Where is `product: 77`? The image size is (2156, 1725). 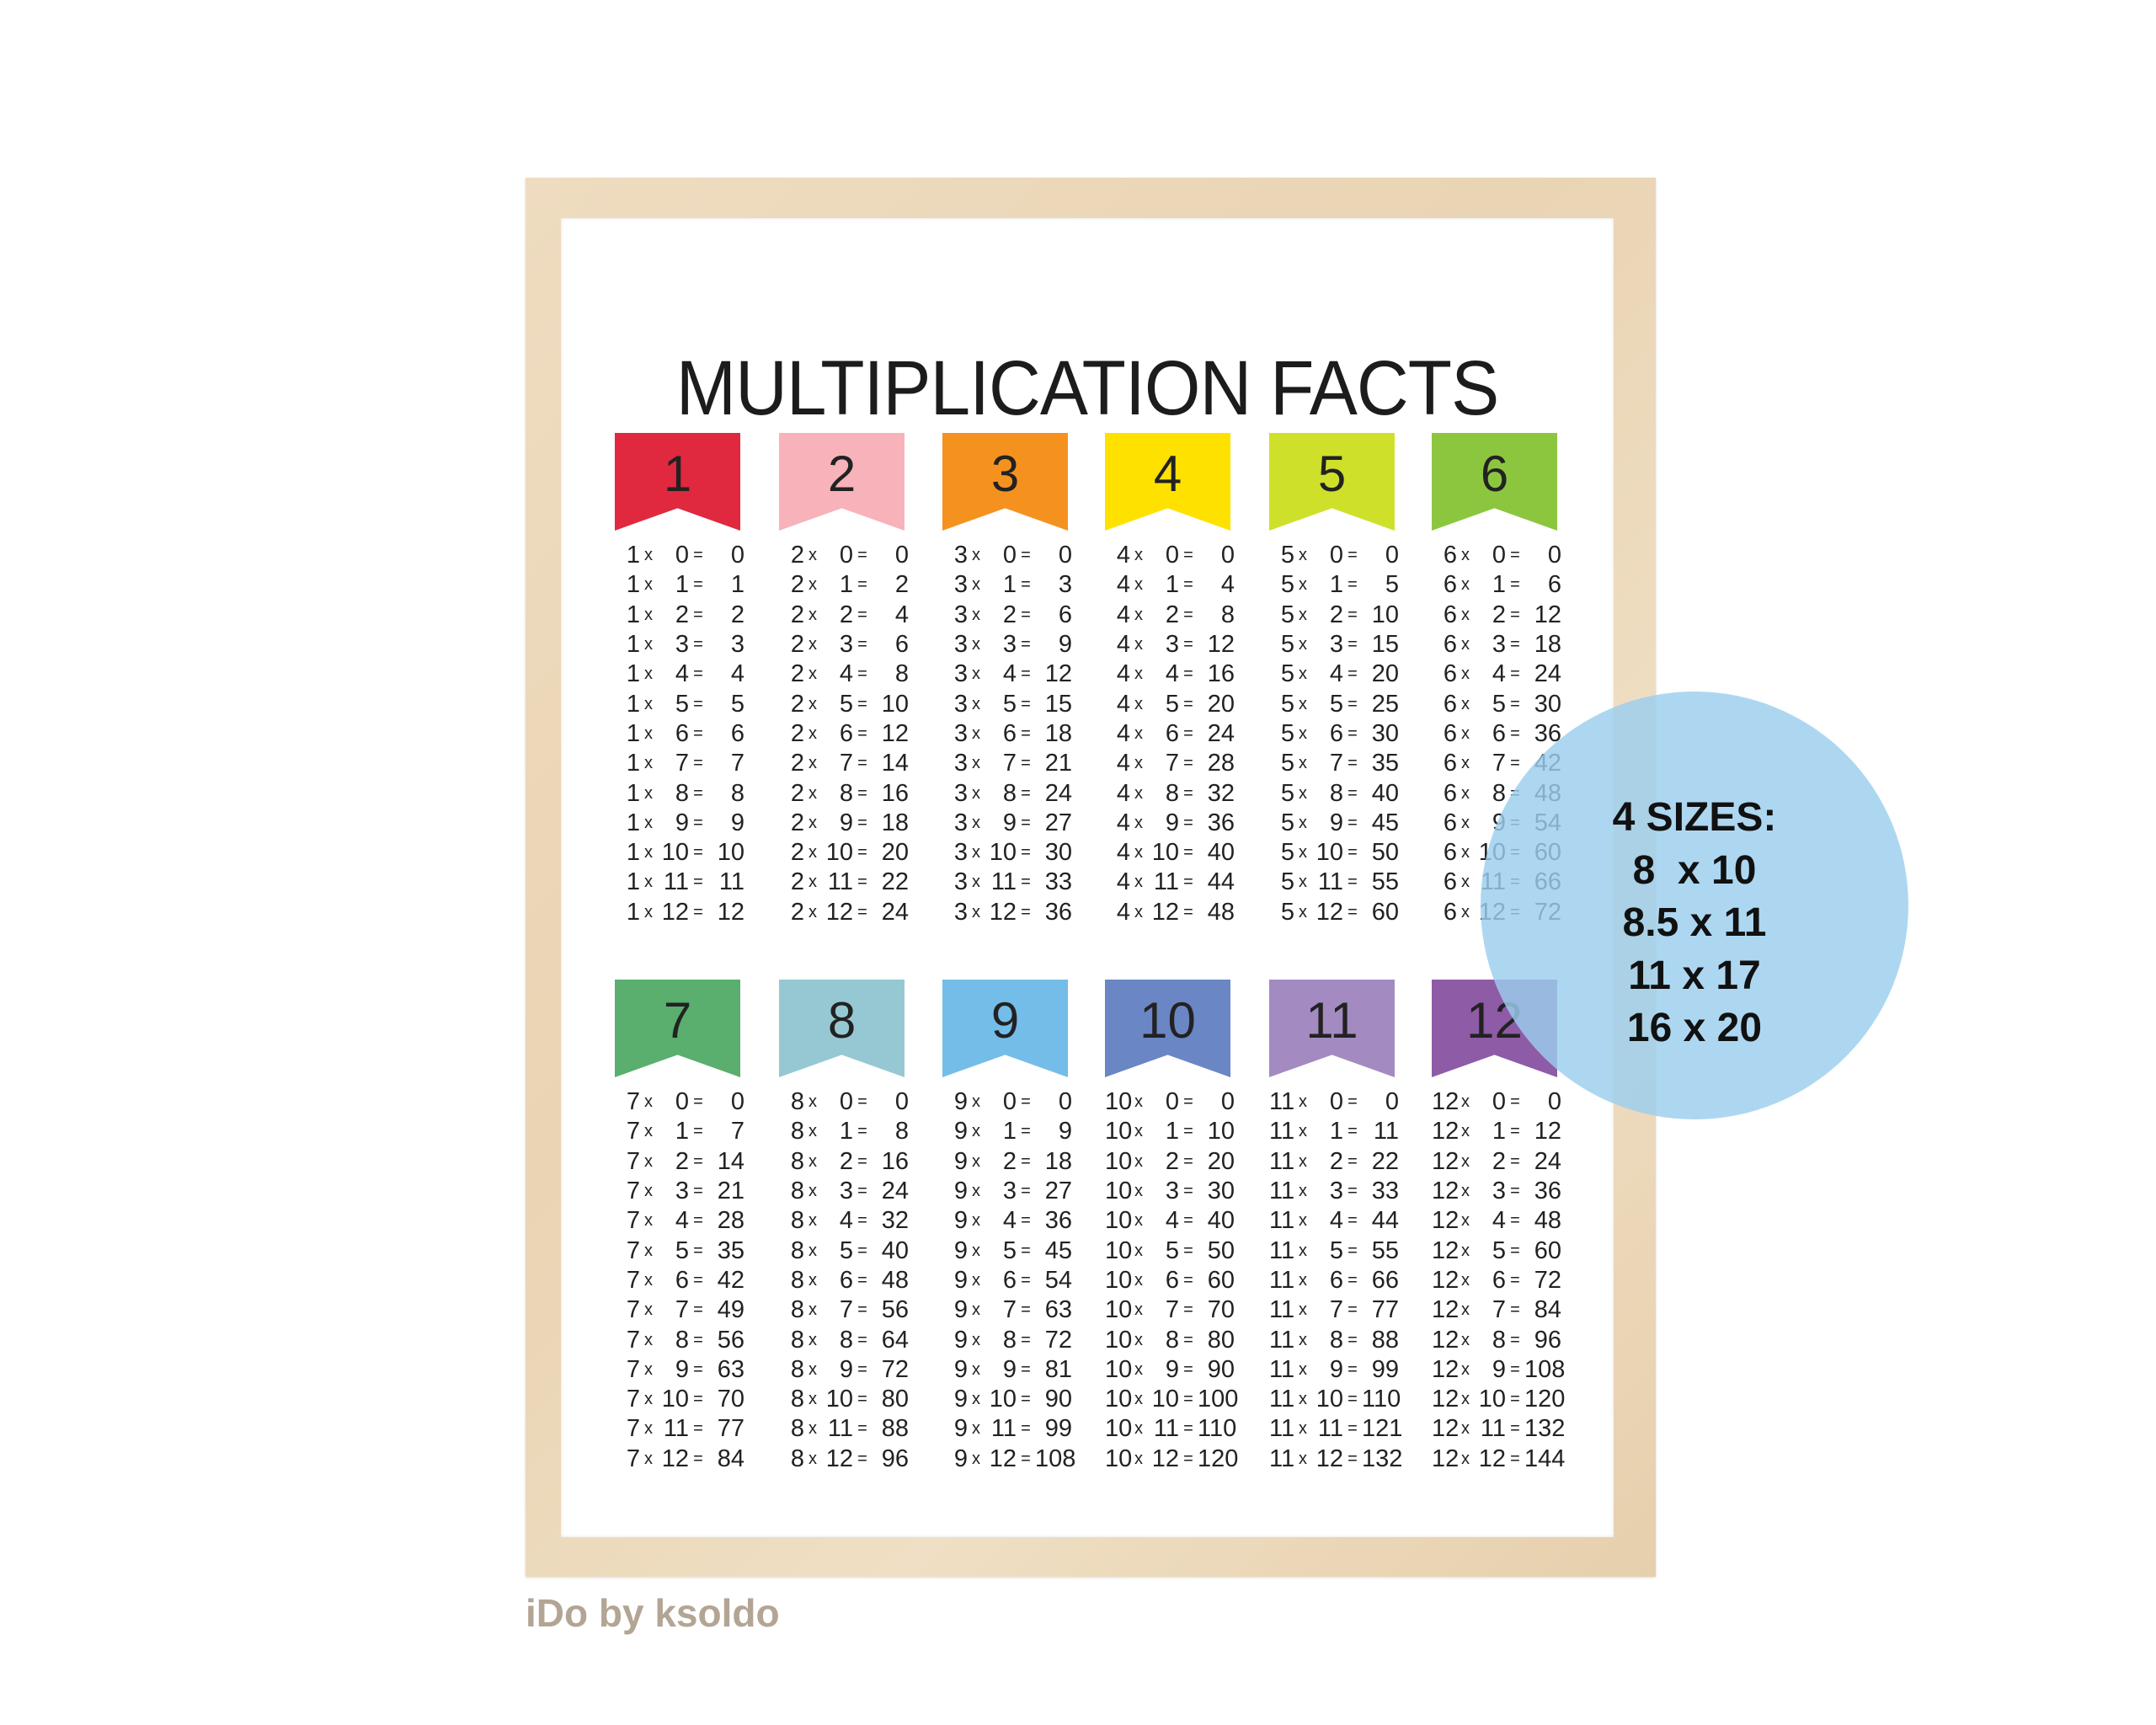 product: 77 is located at coordinates (1385, 1310).